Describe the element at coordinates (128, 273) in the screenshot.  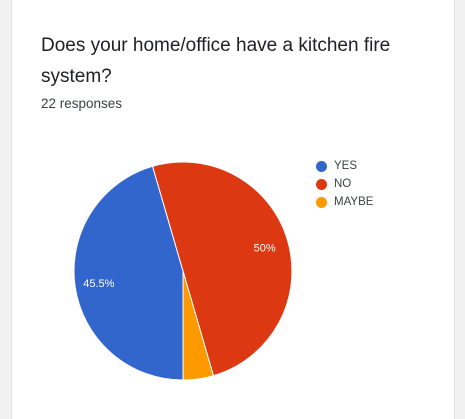
I see `pie-slice-yes` at that location.